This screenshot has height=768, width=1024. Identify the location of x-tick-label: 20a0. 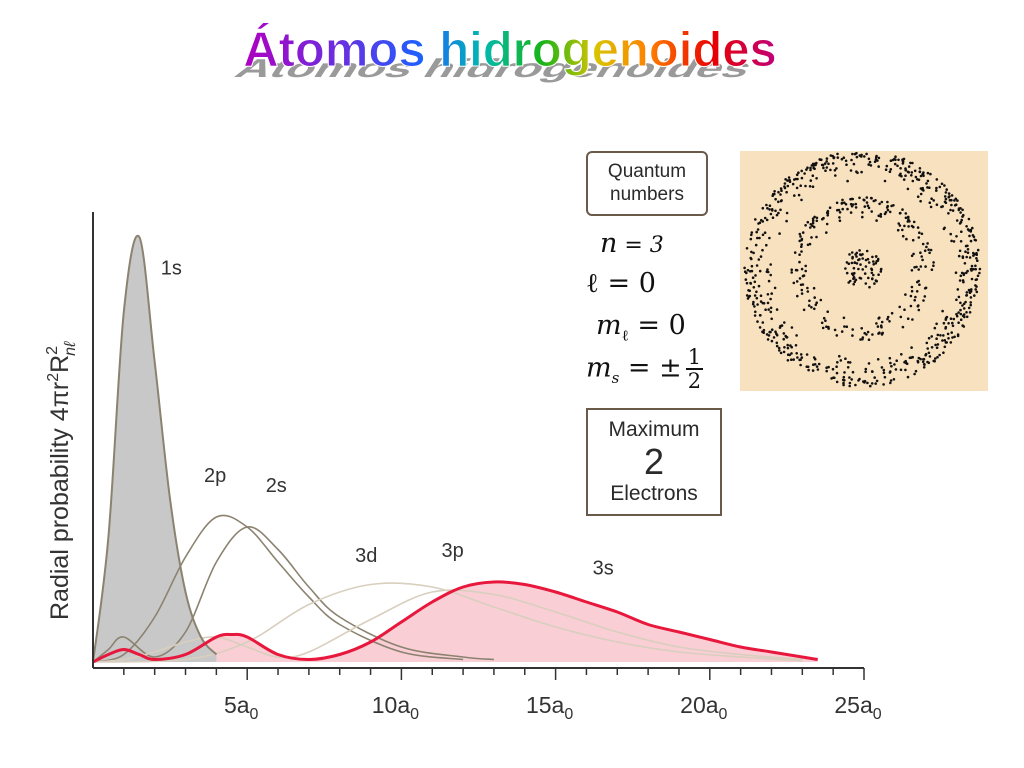
(703, 707).